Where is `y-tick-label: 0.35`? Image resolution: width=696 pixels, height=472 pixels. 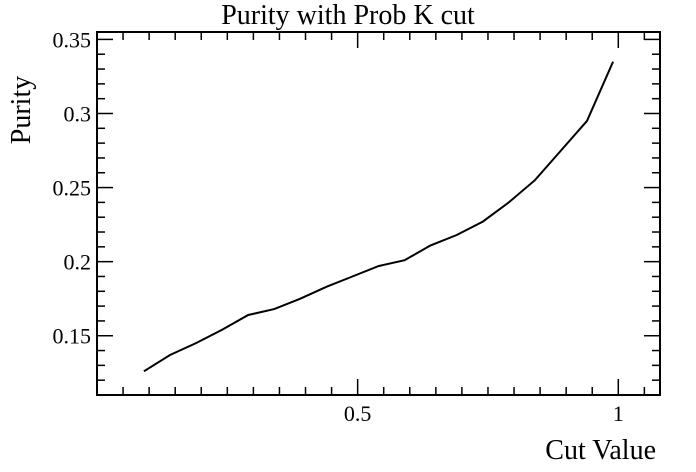 y-tick-label: 0.35 is located at coordinates (72, 39).